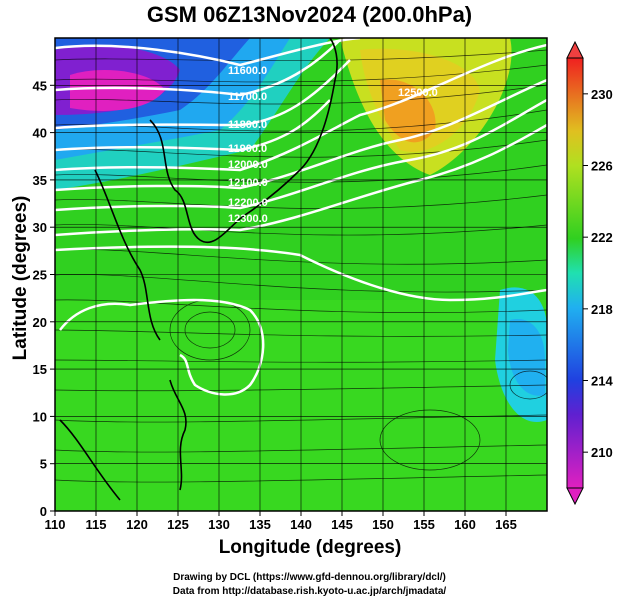 Image resolution: width=619 pixels, height=605 pixels. I want to click on contour-label: 12500.0, so click(418, 93).